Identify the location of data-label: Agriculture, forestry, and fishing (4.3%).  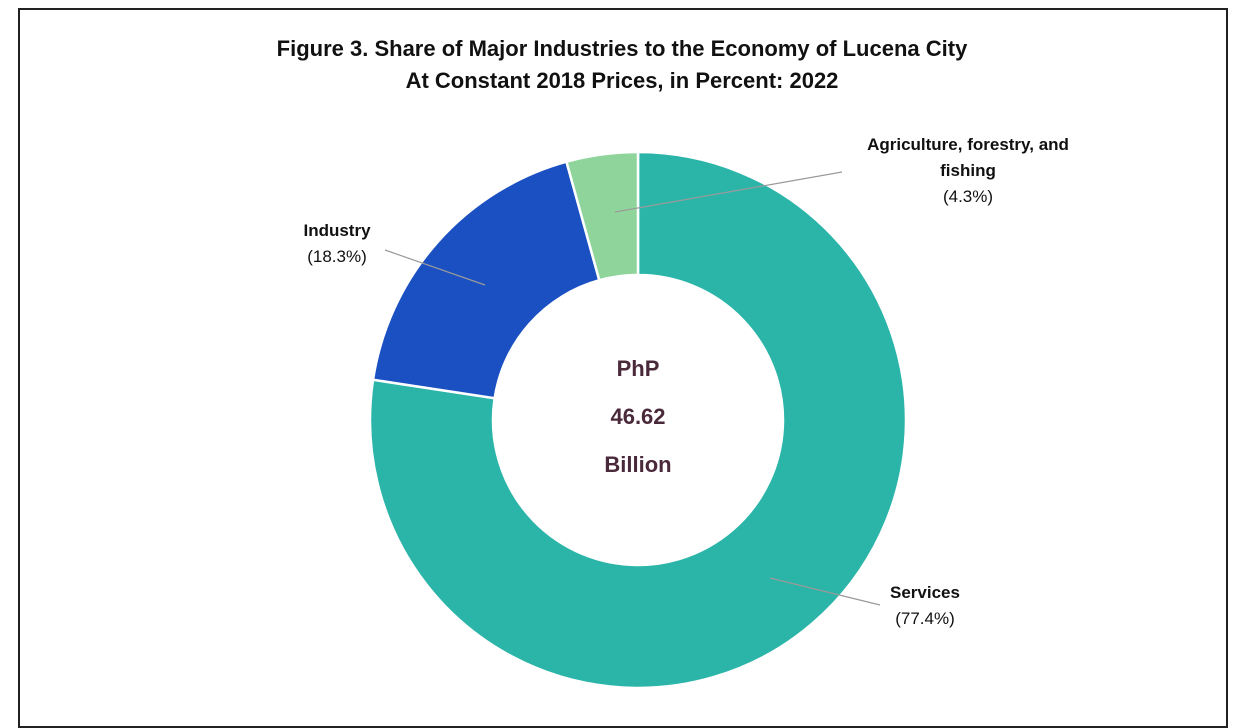
(968, 171).